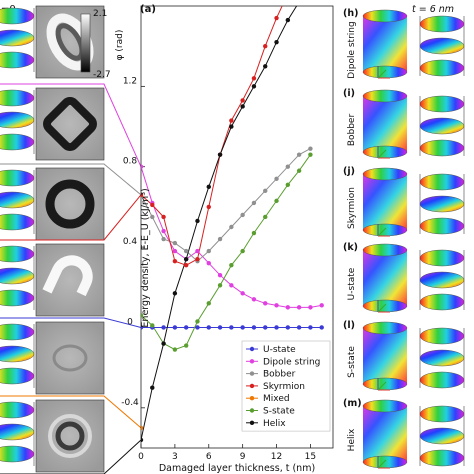 Image resolution: width=474 pixels, height=474 pixels. I want to click on series-line-s-state, so click(226, 252).